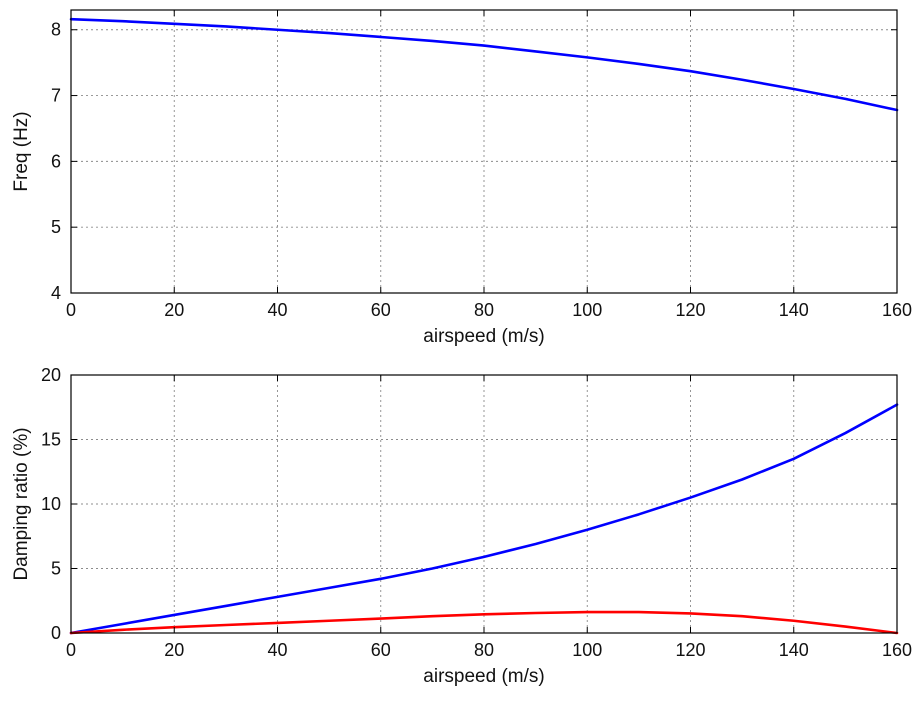 This screenshot has height=714, width=924. Describe the element at coordinates (21, 151) in the screenshot. I see `y-axis-label: Freq (Hz)` at that location.